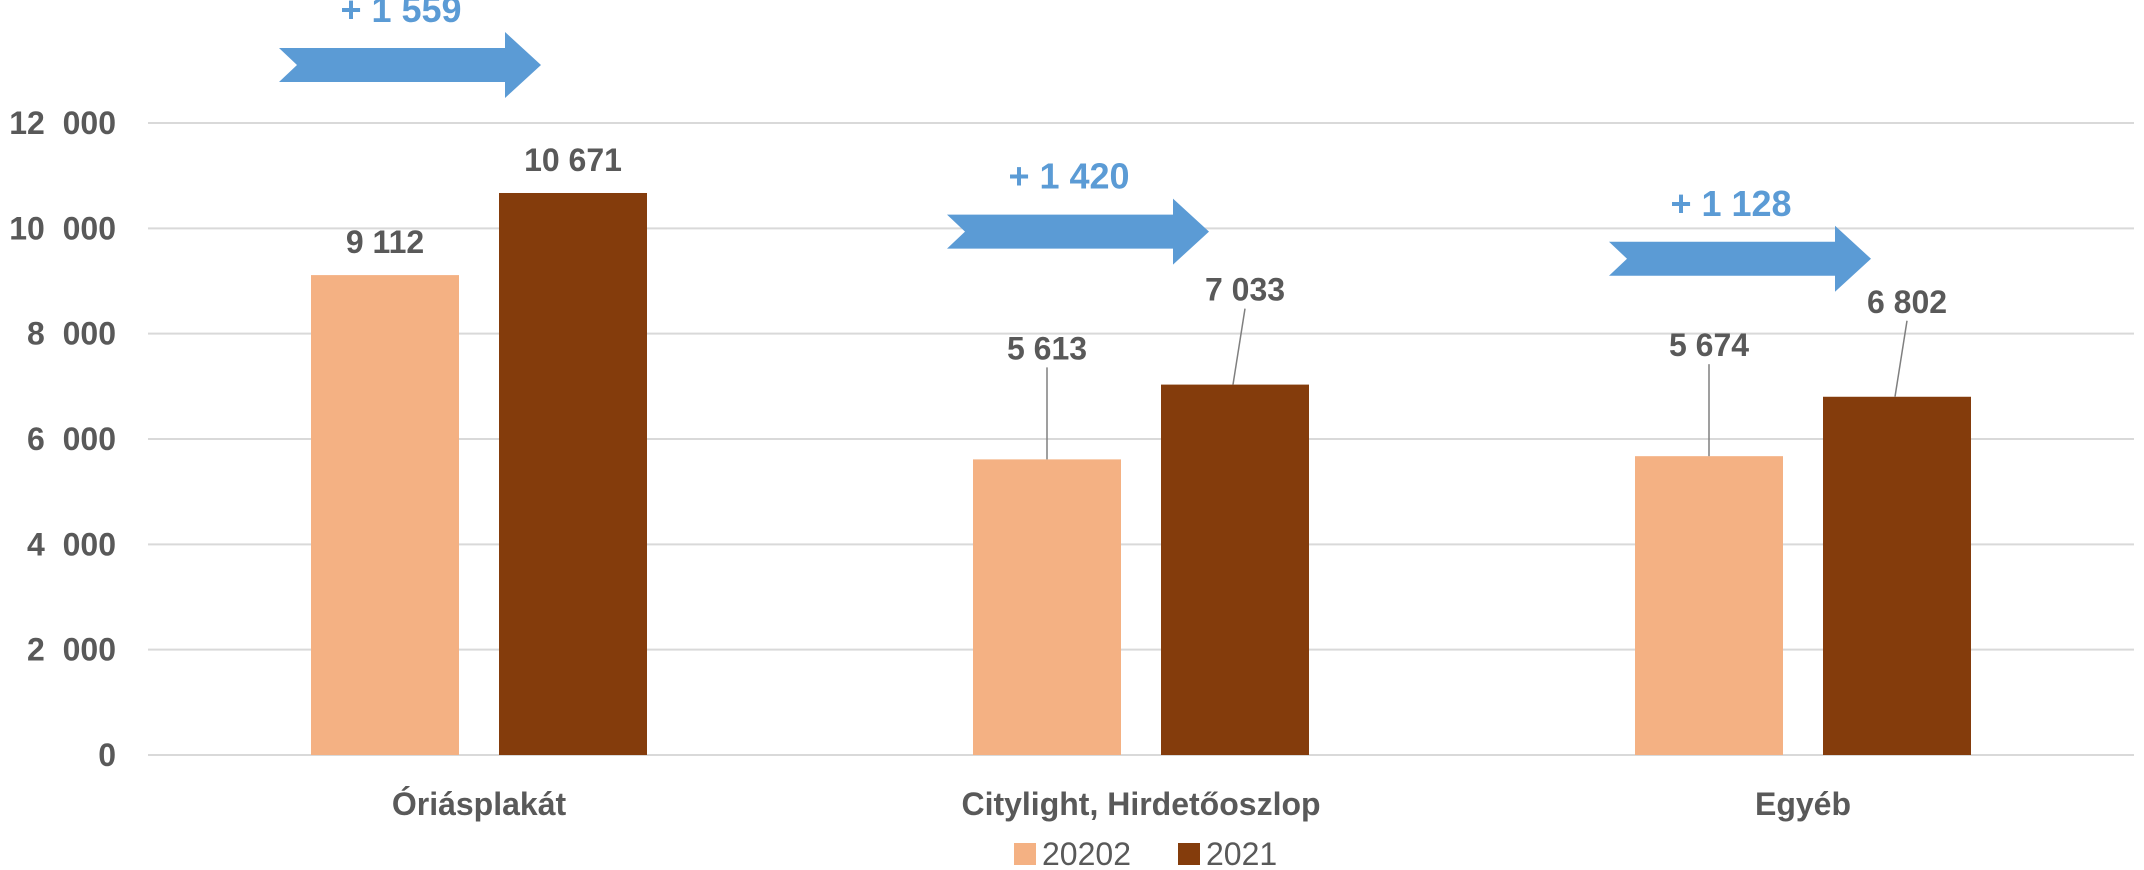 The image size is (2144, 870). Describe the element at coordinates (71, 650) in the screenshot. I see `y-tick-label: 2 000` at that location.